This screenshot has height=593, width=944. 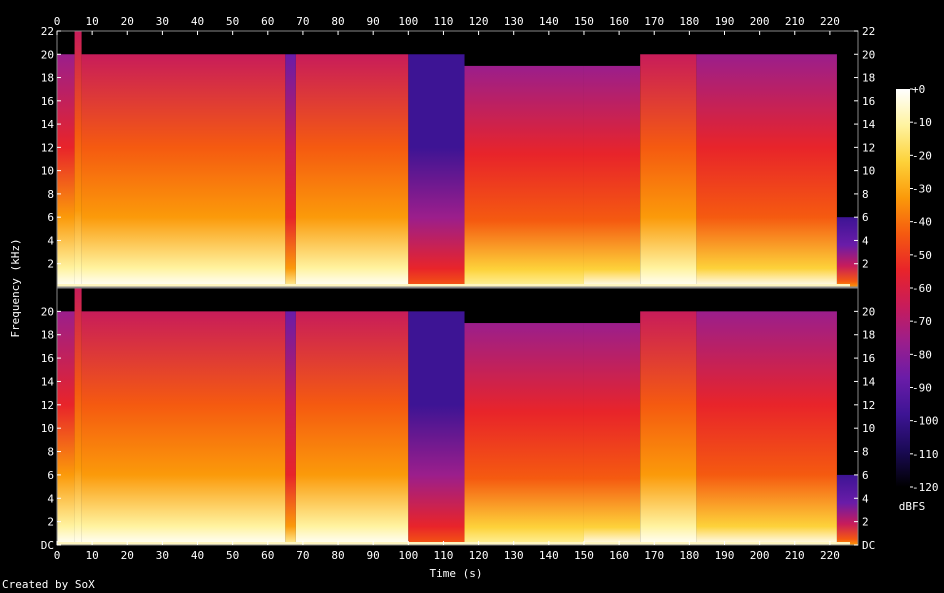 I want to click on x-tick-label: 160, so click(x=619, y=555).